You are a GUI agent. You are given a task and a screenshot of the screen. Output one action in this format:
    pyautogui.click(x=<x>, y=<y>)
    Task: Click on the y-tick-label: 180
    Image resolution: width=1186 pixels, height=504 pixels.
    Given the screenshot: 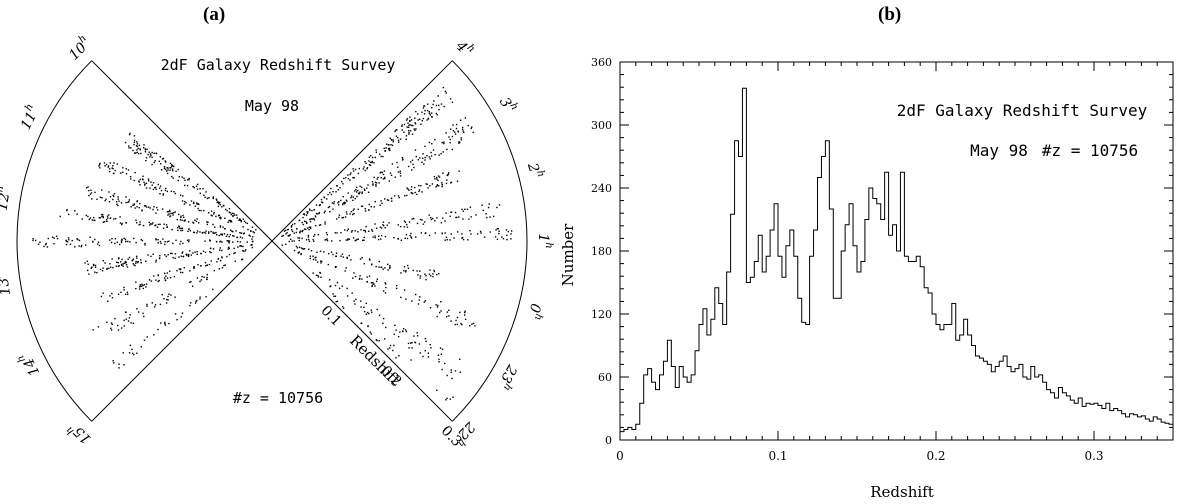 What is the action you would take?
    pyautogui.click(x=601, y=251)
    